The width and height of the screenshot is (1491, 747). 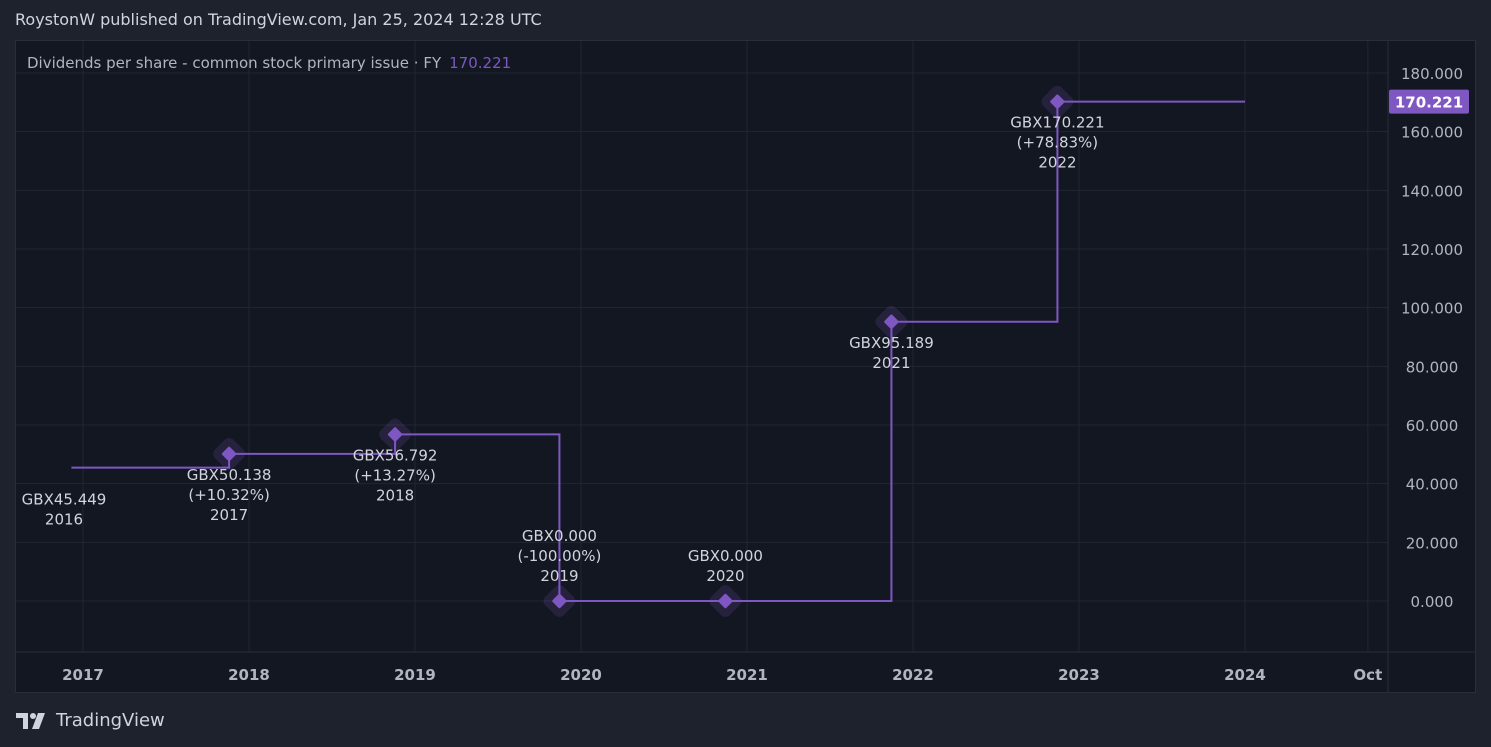 I want to click on x-tick-label: 2020, so click(x=581, y=675).